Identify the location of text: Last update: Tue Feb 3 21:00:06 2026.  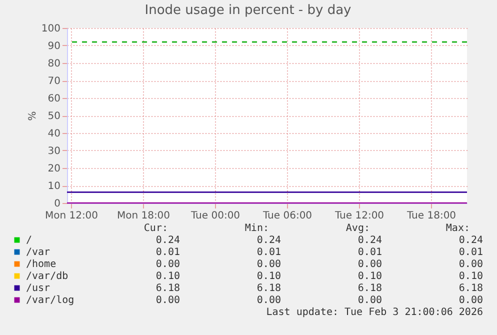
(374, 312).